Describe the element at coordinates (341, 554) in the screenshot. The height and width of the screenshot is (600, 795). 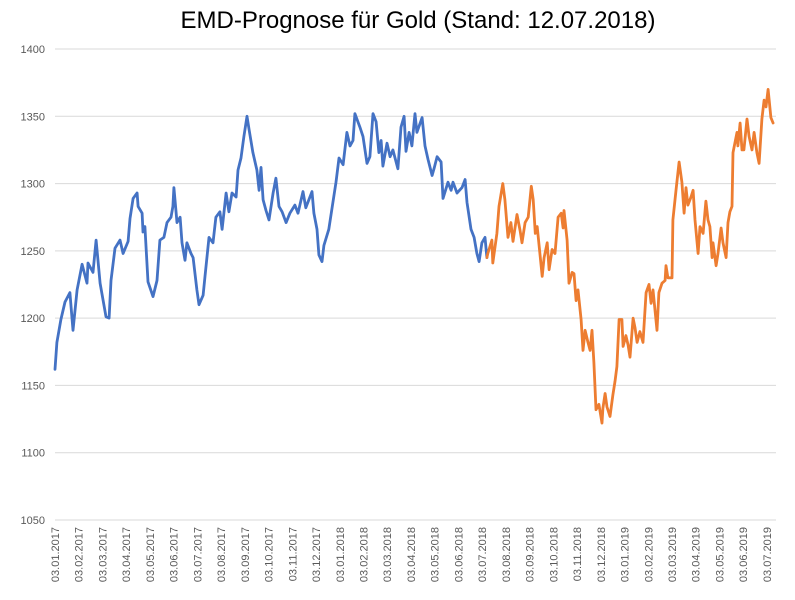
I see `x-tick-label: 03.01.2018` at that location.